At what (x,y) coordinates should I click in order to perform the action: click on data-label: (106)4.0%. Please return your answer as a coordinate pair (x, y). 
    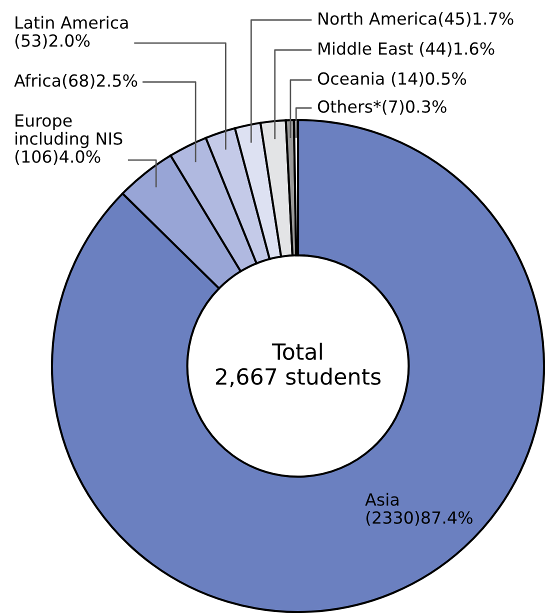
    Looking at the image, I should click on (57, 157).